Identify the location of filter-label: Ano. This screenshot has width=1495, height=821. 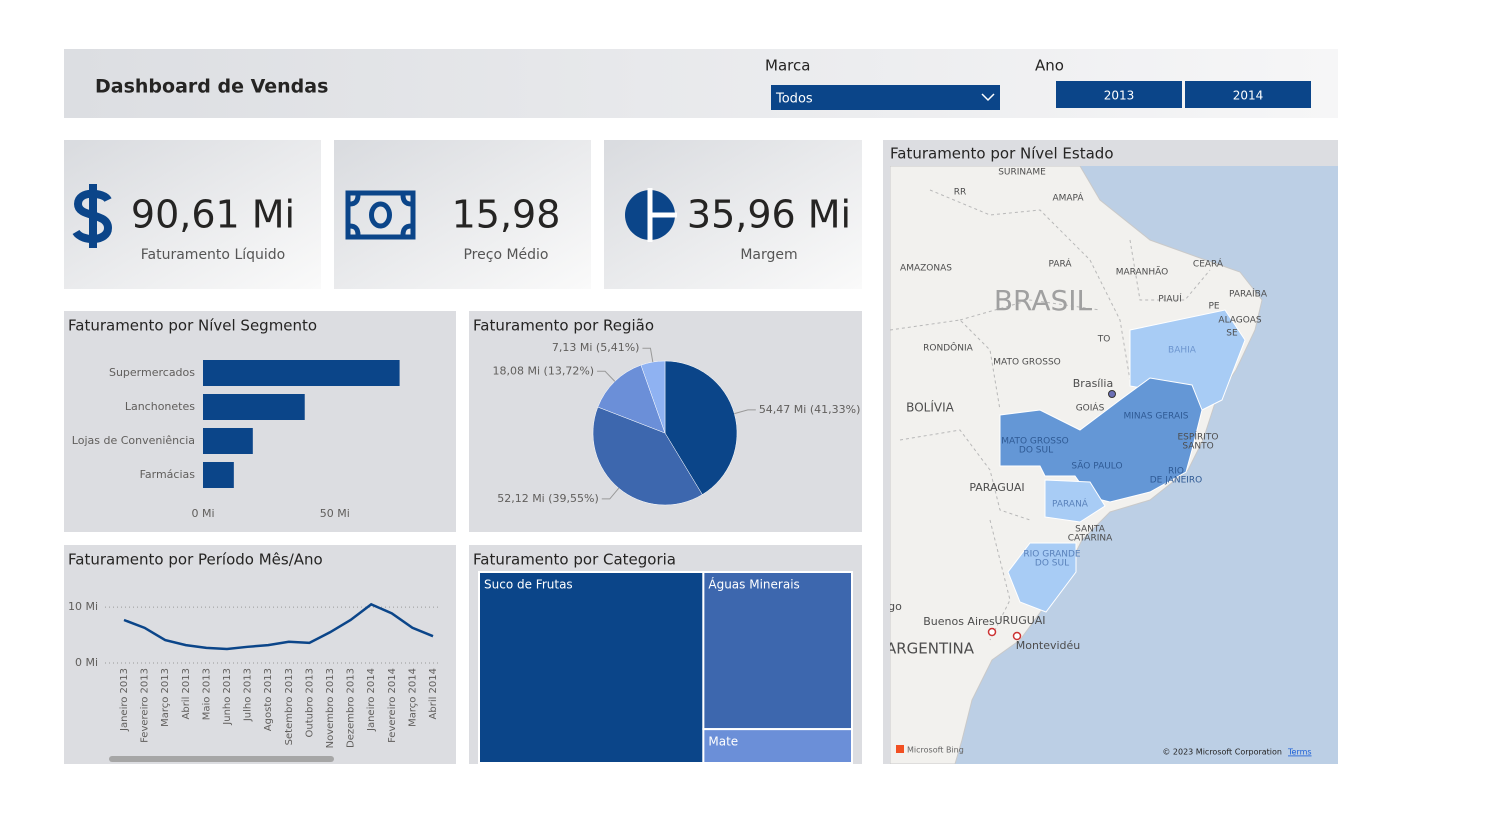
(1049, 66).